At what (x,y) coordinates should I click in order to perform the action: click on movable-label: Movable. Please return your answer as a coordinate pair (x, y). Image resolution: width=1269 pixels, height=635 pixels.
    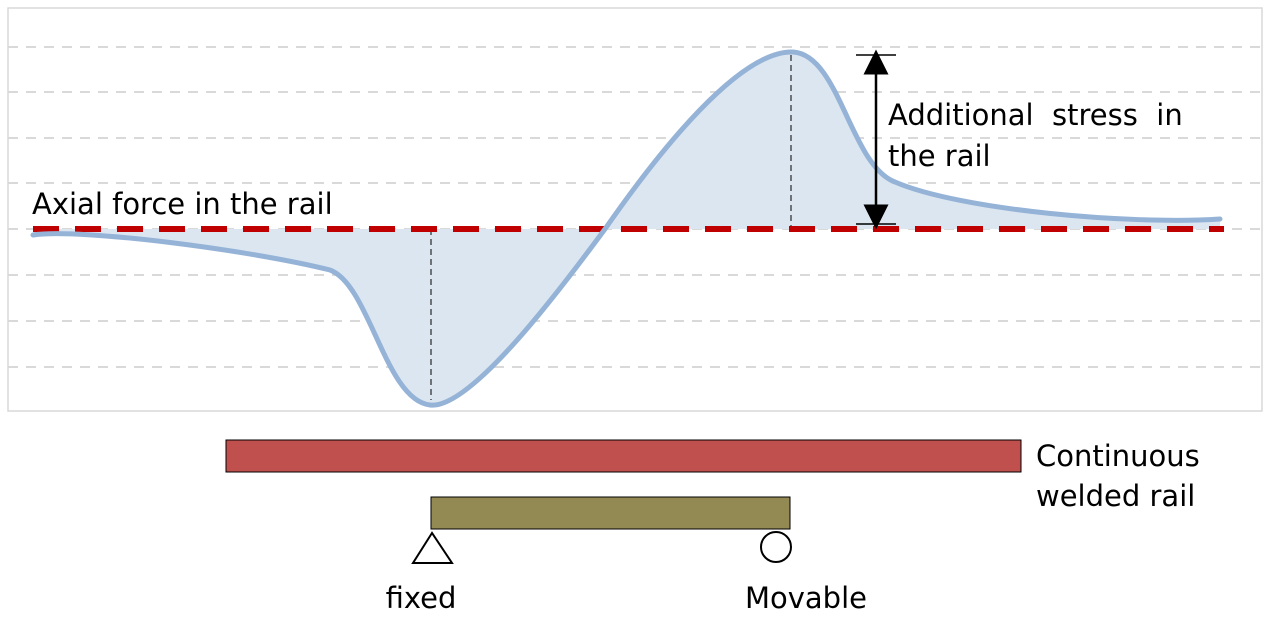
    Looking at the image, I should click on (806, 598).